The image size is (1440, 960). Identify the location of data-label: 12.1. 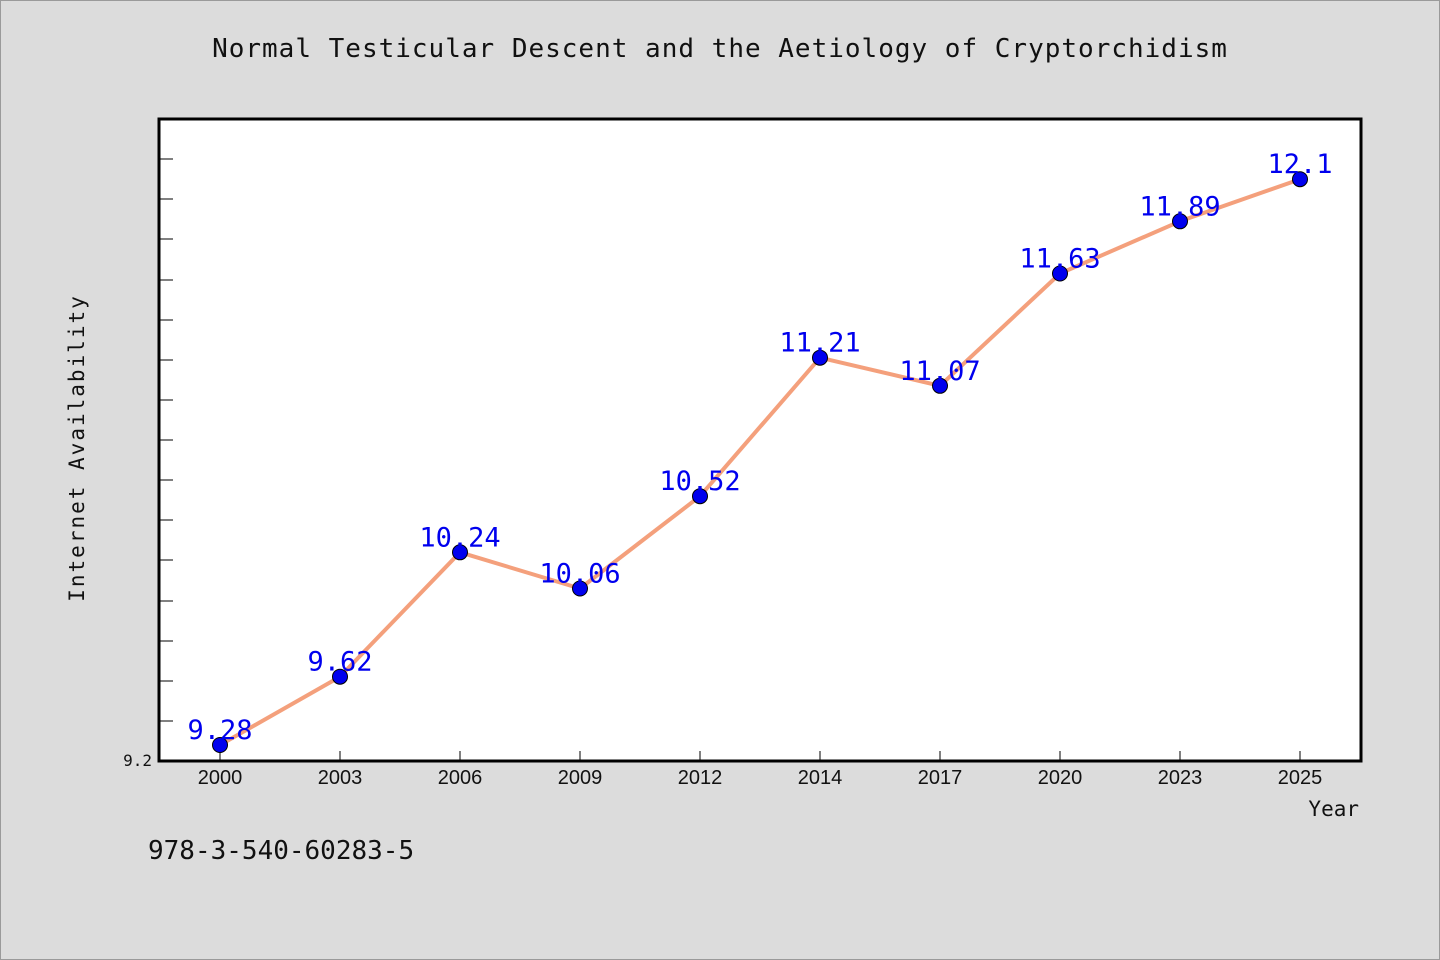
(1299, 164).